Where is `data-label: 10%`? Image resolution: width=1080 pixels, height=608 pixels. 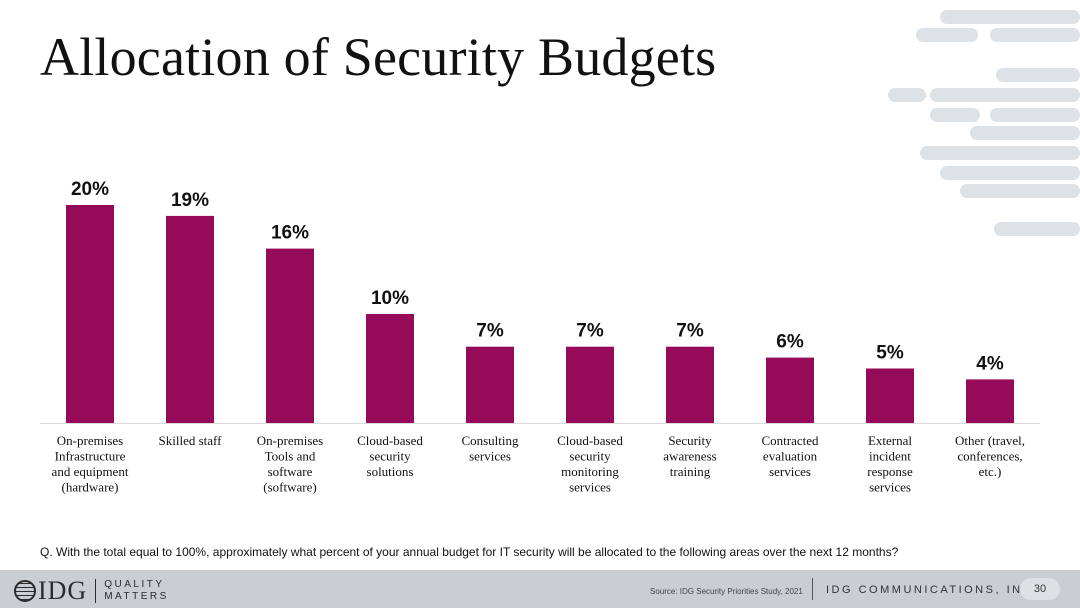 data-label: 10% is located at coordinates (390, 298).